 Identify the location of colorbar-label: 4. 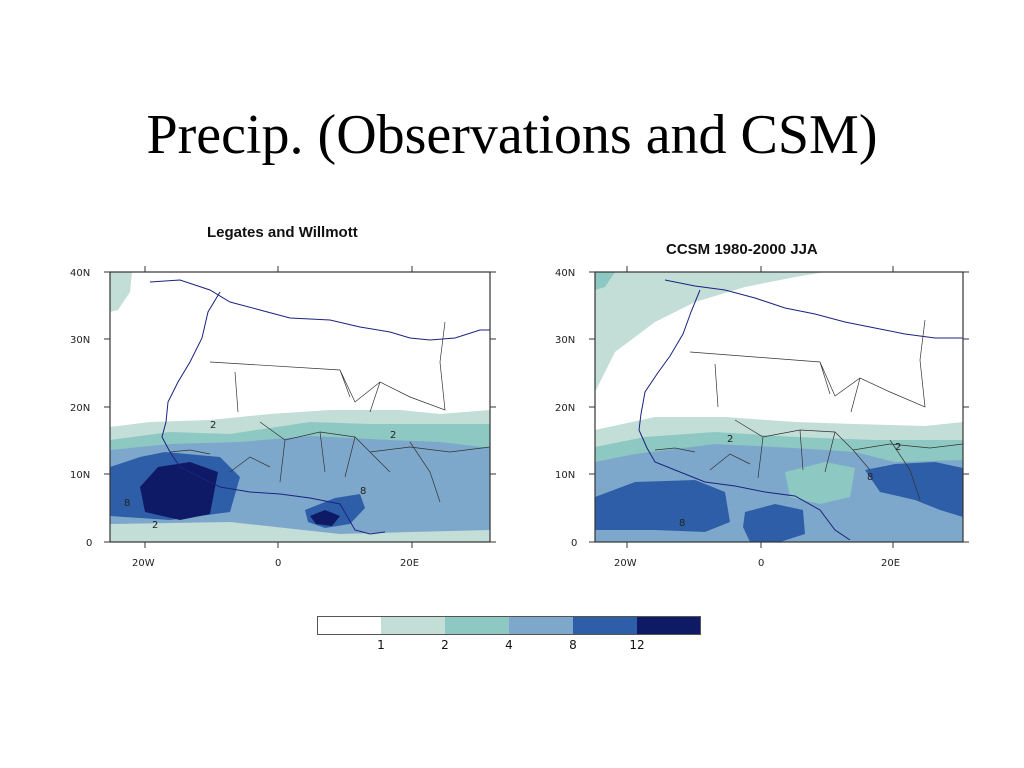
(509, 645).